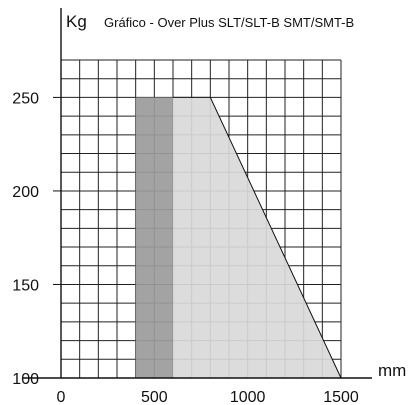 The width and height of the screenshot is (410, 405). I want to click on y-tick-label: 100, so click(25, 379).